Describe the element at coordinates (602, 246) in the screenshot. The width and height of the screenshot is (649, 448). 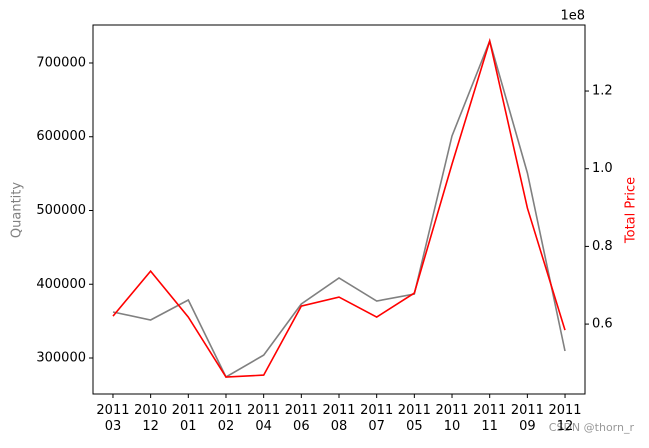
I see `y2-tick-label: 0.8` at that location.